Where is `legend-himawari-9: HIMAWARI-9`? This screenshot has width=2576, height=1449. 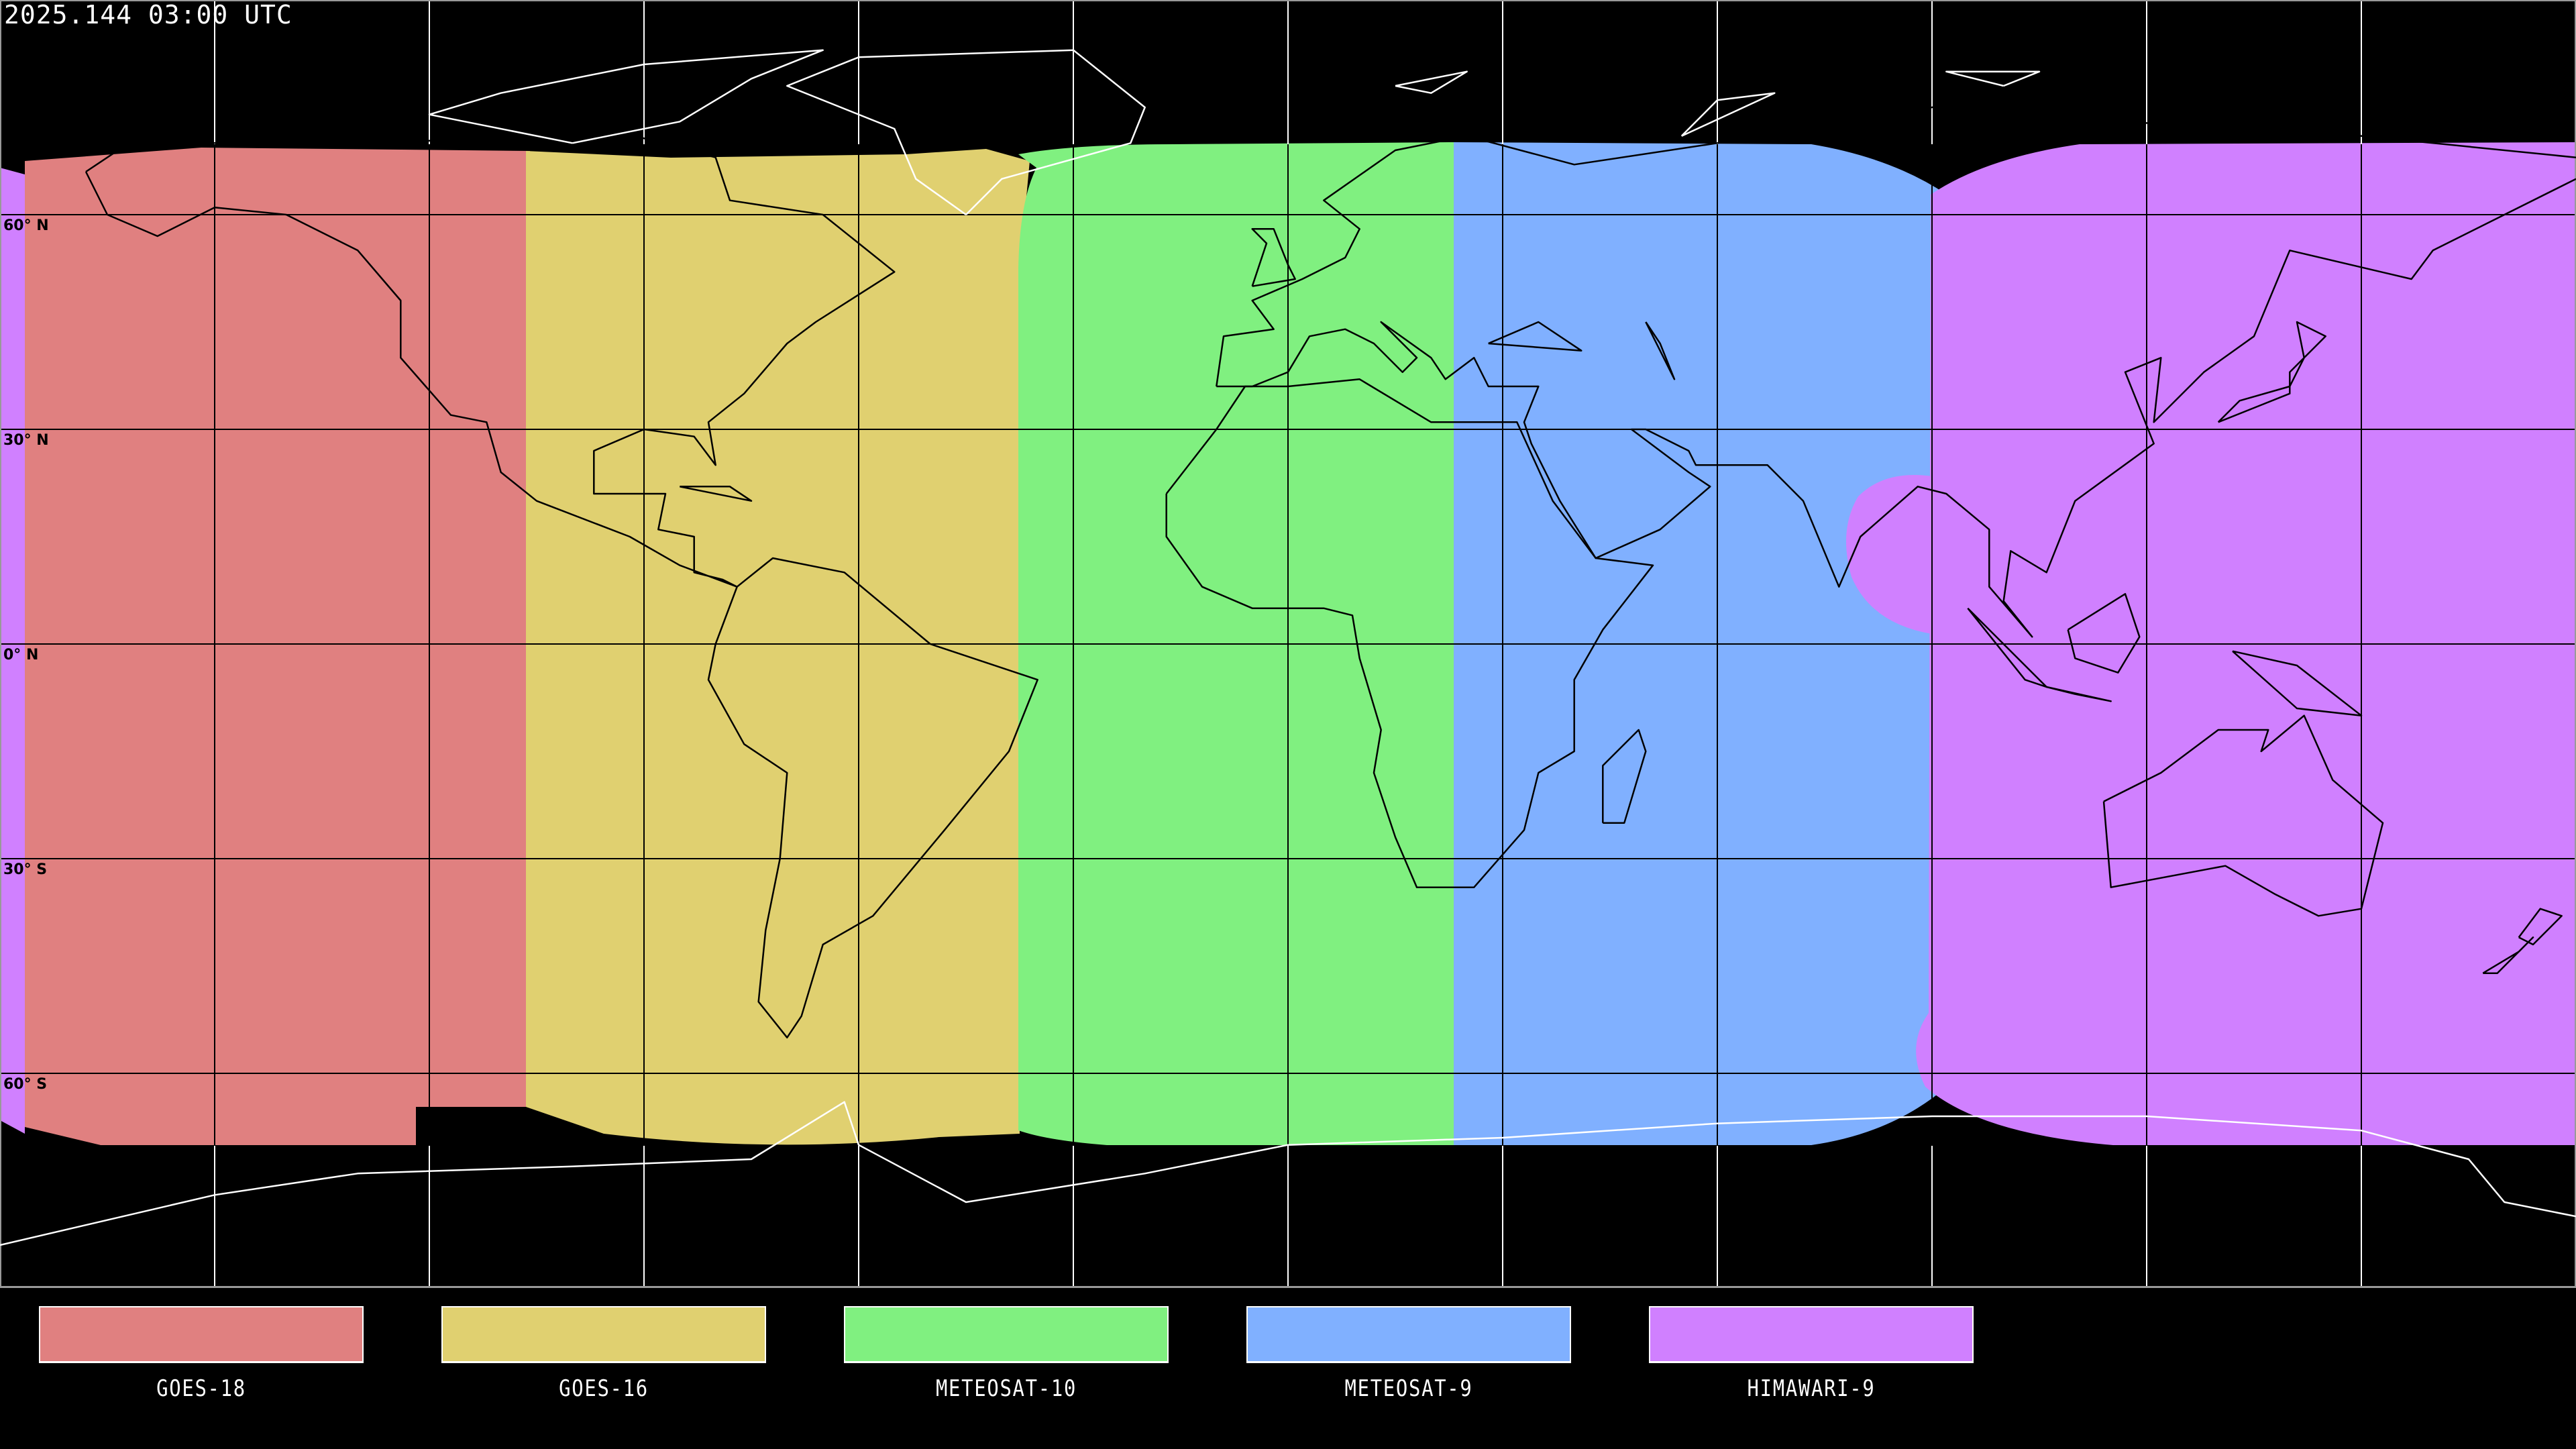 legend-himawari-9: HIMAWARI-9 is located at coordinates (1811, 1354).